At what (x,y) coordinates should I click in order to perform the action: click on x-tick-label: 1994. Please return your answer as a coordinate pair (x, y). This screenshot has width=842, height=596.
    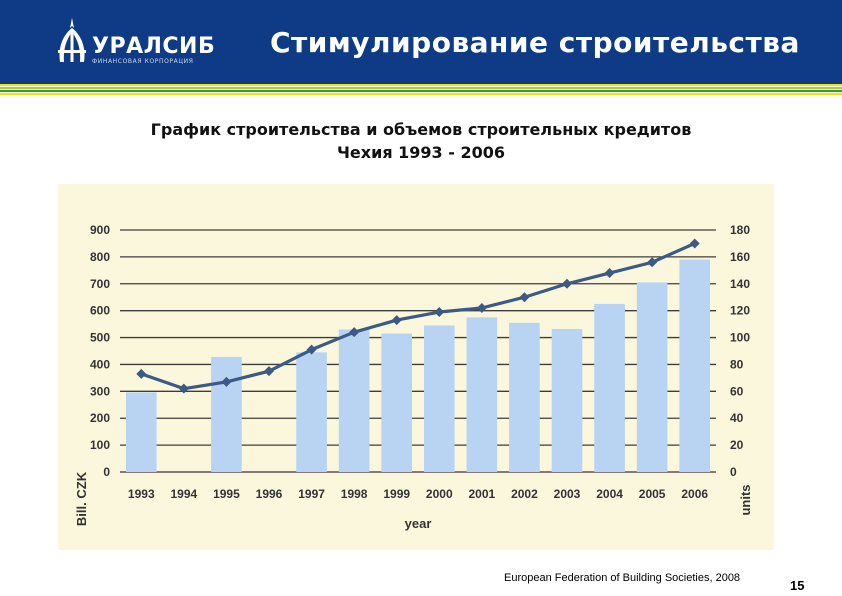
    Looking at the image, I should click on (184, 494).